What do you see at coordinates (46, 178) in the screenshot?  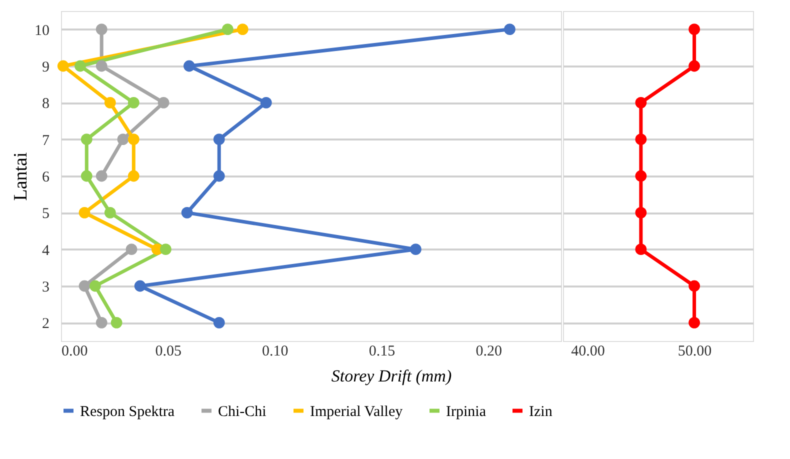 I see `y-tick-label: 6` at bounding box center [46, 178].